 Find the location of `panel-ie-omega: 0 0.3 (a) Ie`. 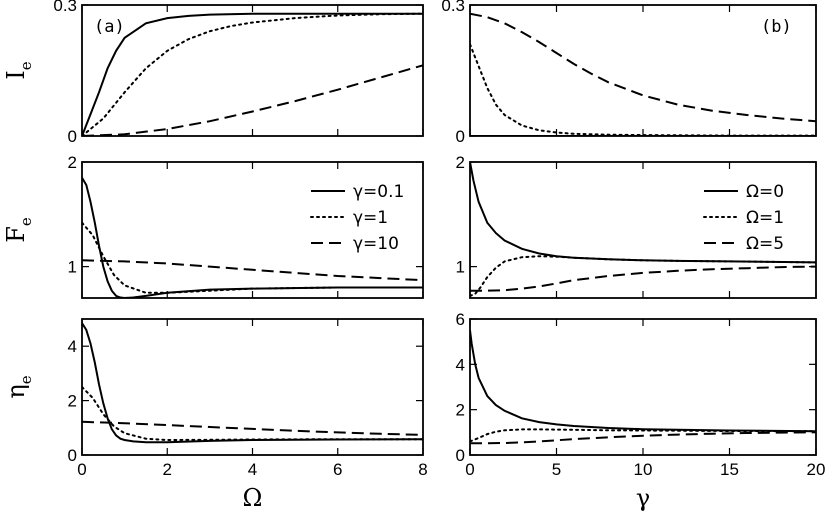

panel-ie-omega: 0 0.3 (a) Ie is located at coordinates (213, 73).